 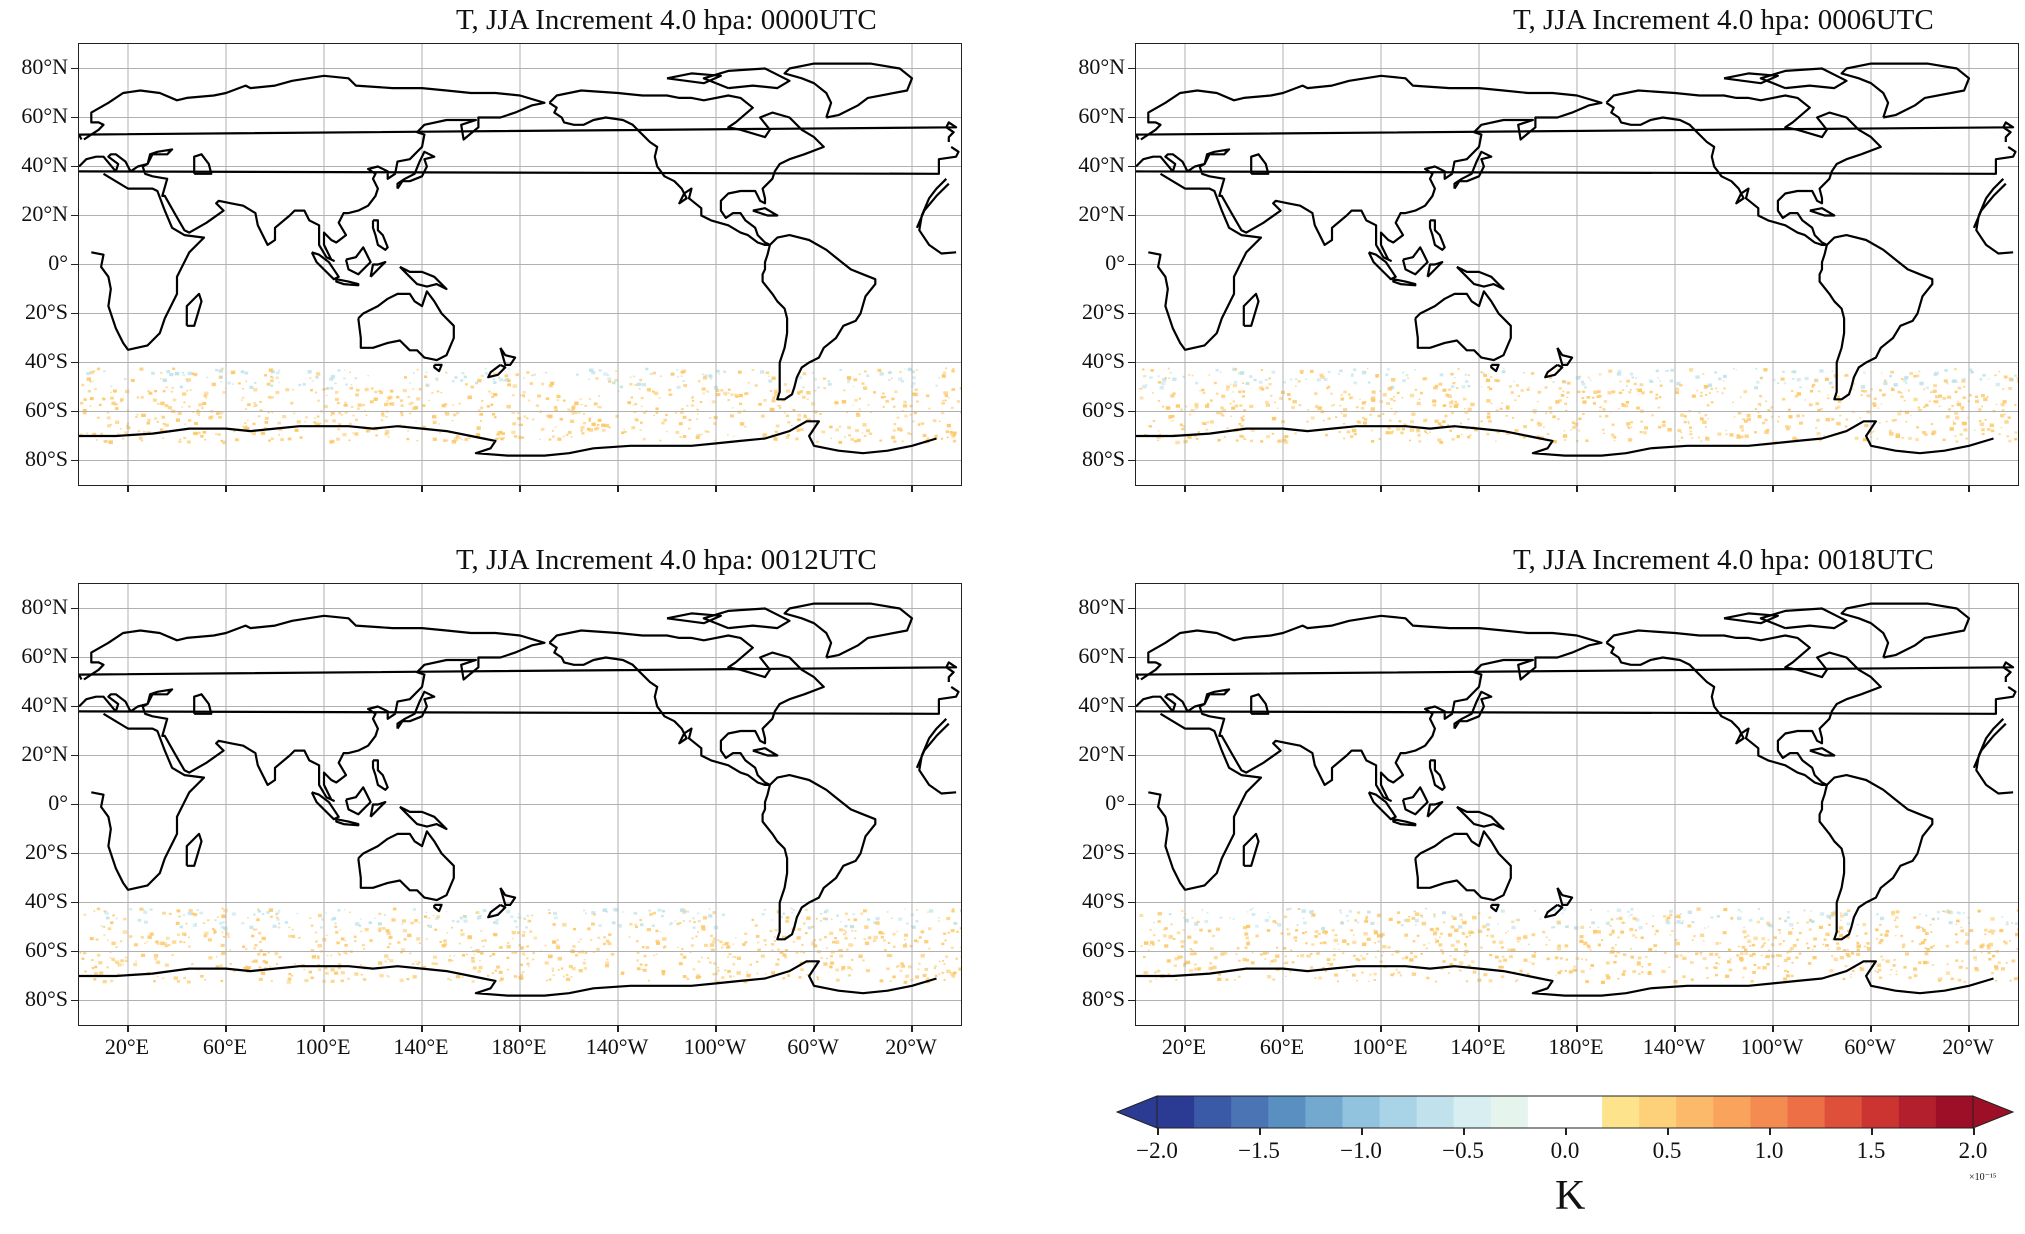 I want to click on lat-tick-label: 40°N, so click(x=44, y=164).